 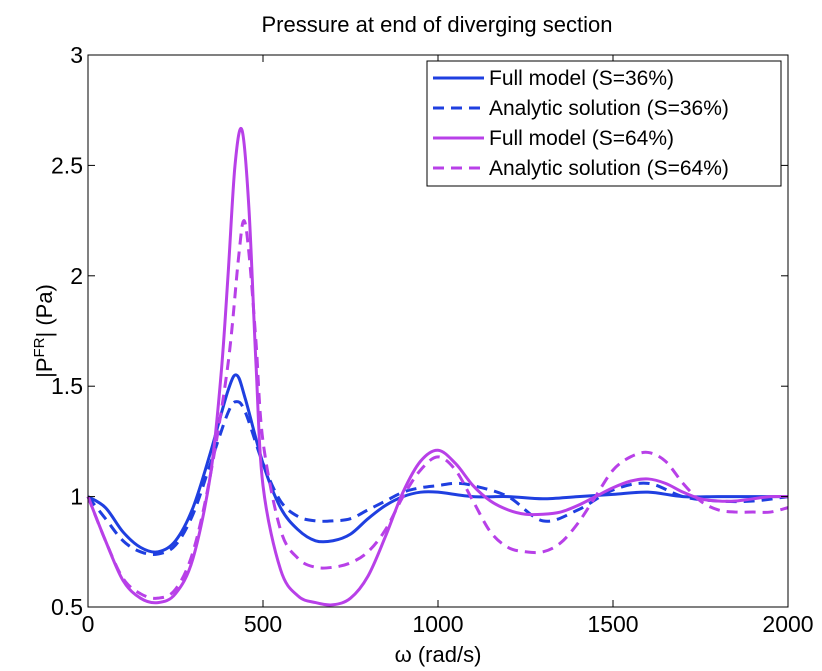 What do you see at coordinates (39, 347) in the screenshot?
I see `y-axis-label-superscript: FR` at bounding box center [39, 347].